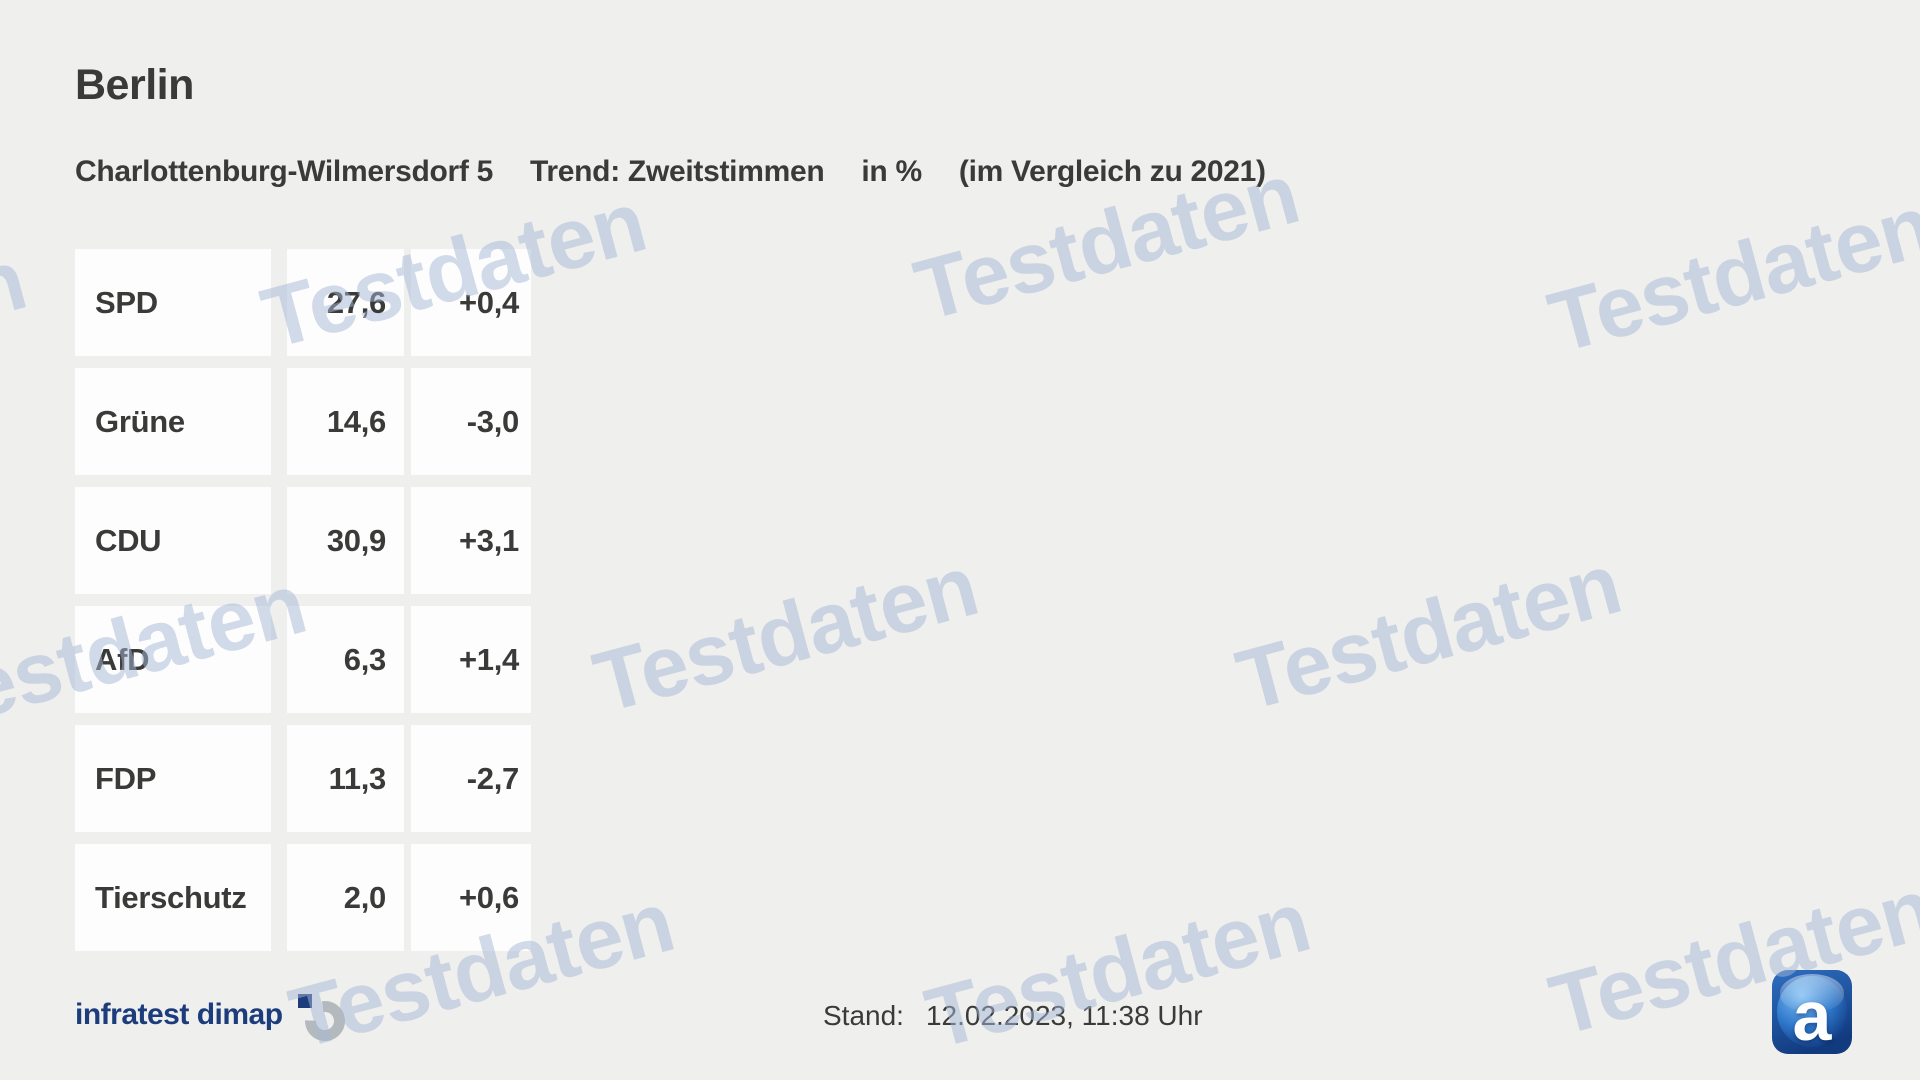 The image size is (1920, 1080). I want to click on subtitle-district: Charlottenburg-Wilmersdorf 5, so click(284, 171).